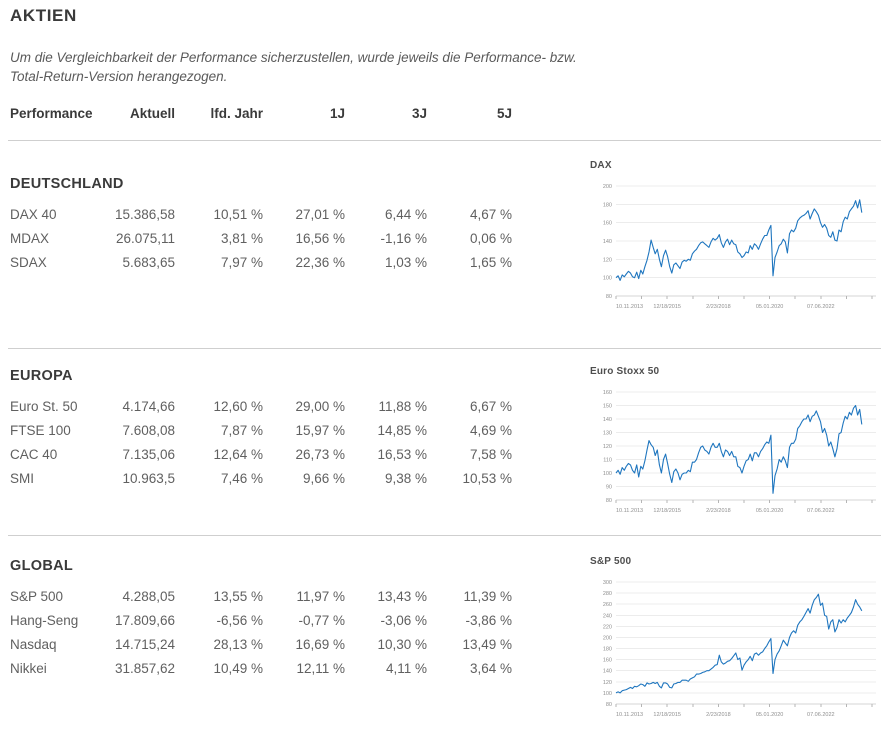 This screenshot has width=889, height=734. Describe the element at coordinates (144, 644) in the screenshot. I see `value-cell: 14.715,24` at that location.